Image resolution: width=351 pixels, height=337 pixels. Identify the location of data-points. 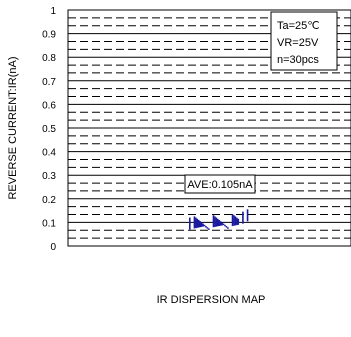
(219, 219).